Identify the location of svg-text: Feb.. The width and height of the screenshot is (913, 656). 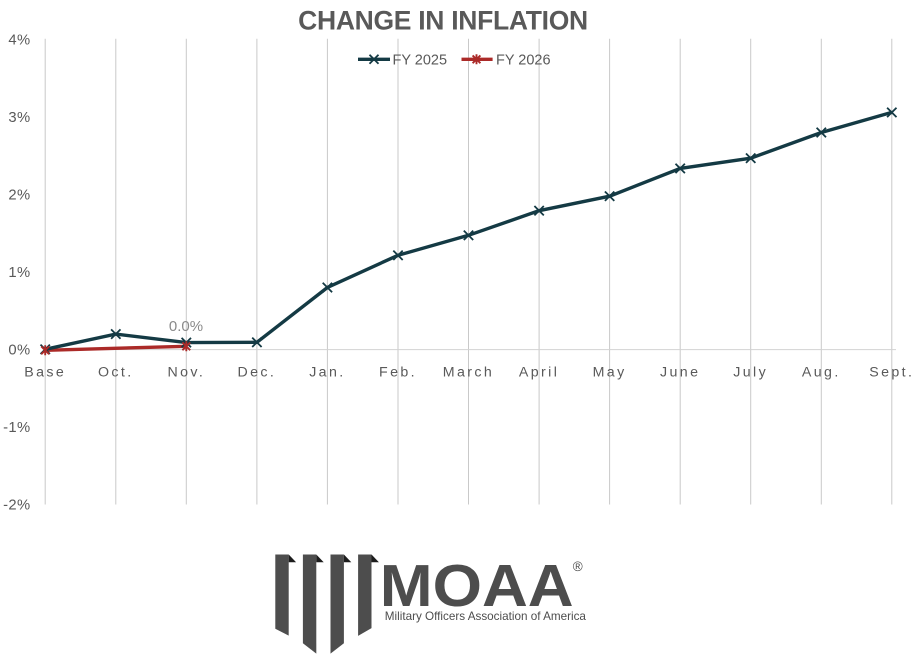
(398, 373).